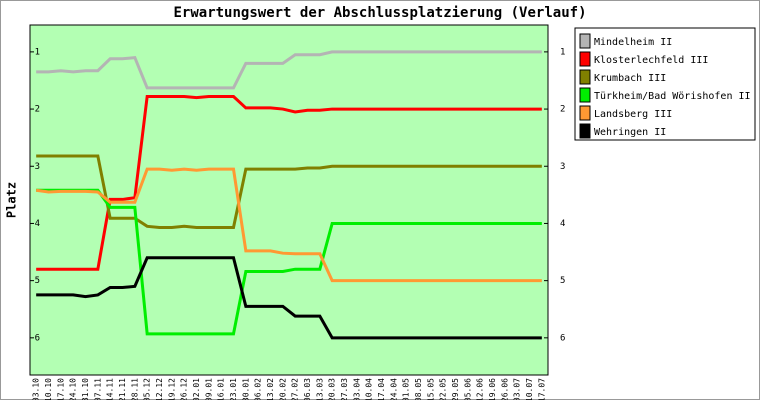  What do you see at coordinates (455, 389) in the screenshot?
I see `x-tick-label: 29.05` at bounding box center [455, 389].